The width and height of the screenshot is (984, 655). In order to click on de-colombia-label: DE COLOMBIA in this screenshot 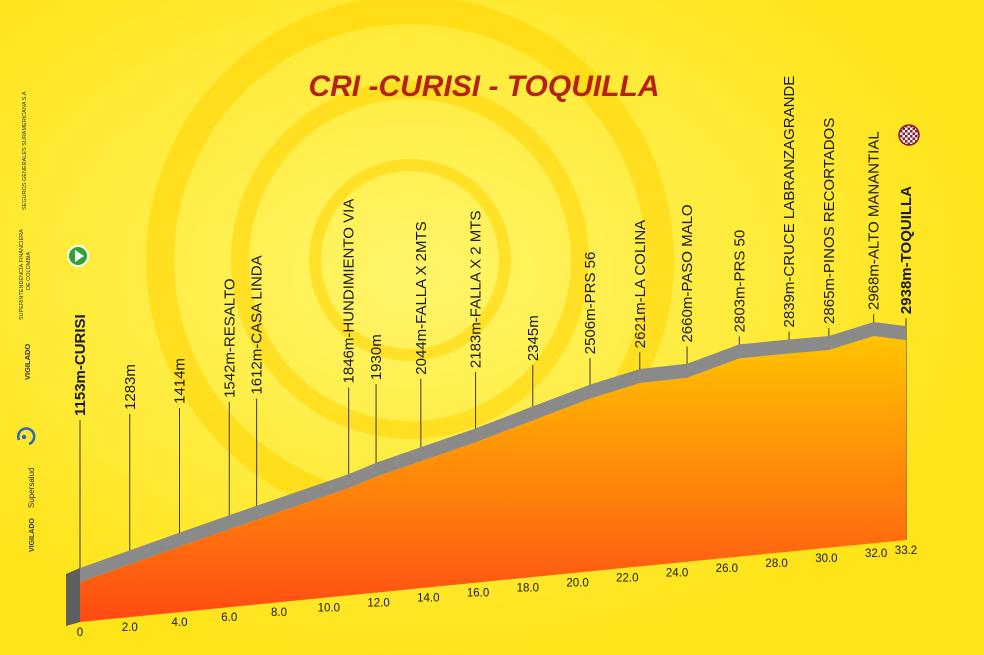, I will do `click(29, 270)`.